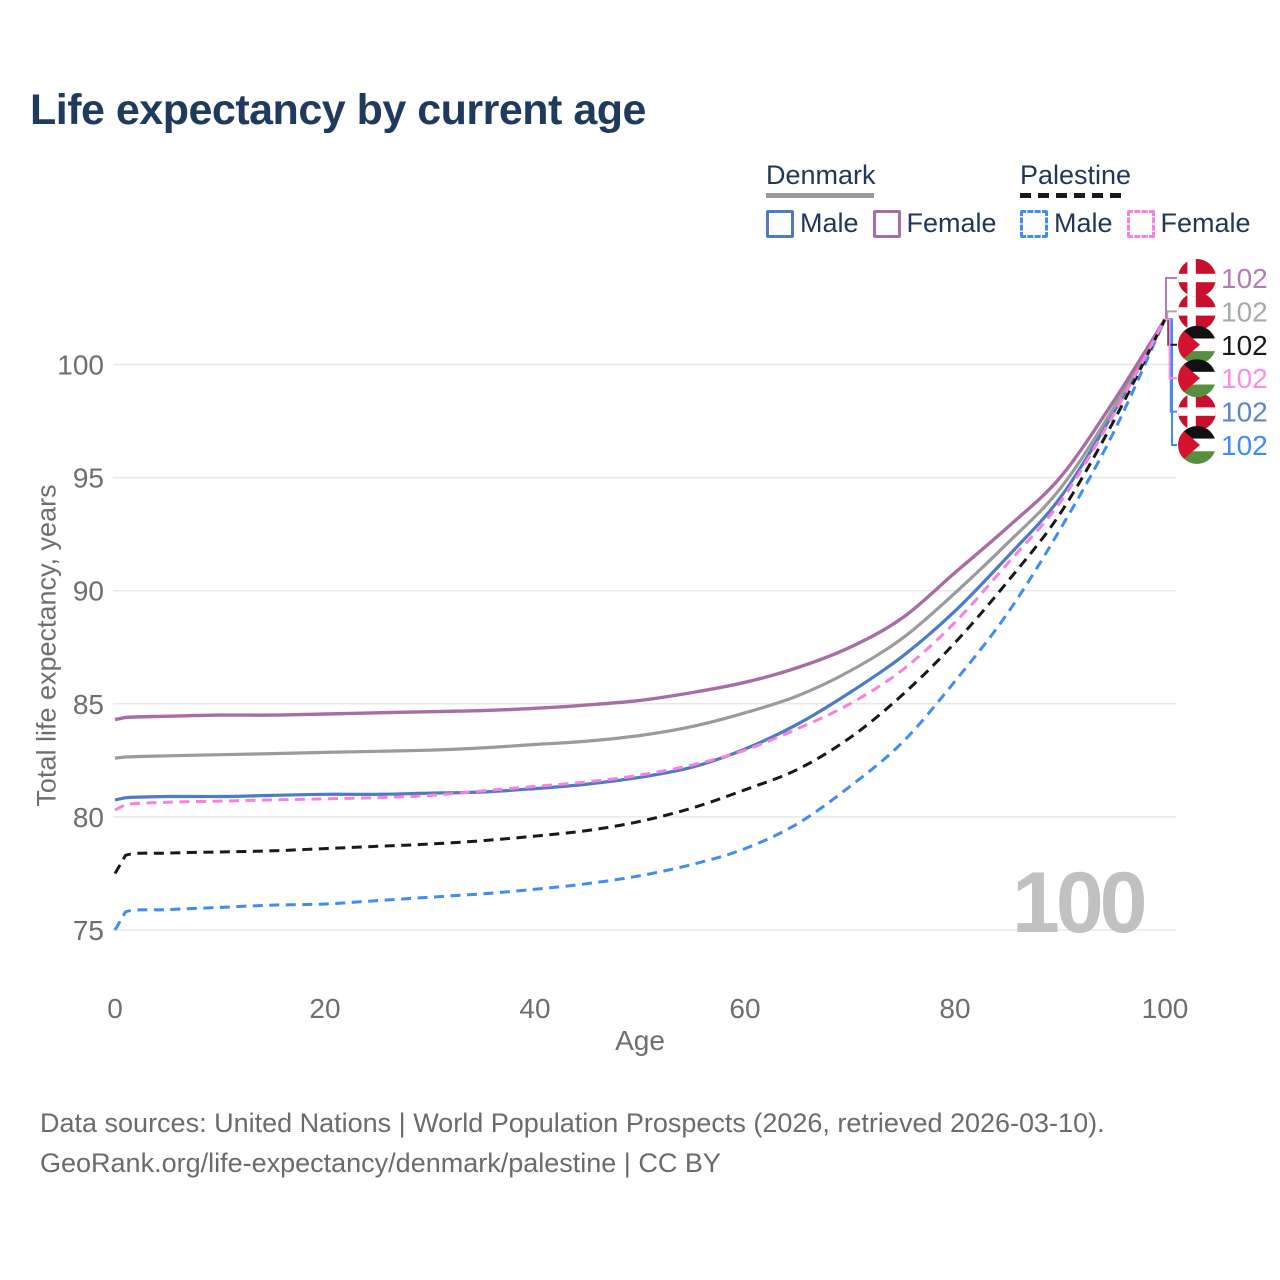 The image size is (1280, 1280). Describe the element at coordinates (1076, 175) in the screenshot. I see `legend-group-title-palestine: Palestine` at that location.